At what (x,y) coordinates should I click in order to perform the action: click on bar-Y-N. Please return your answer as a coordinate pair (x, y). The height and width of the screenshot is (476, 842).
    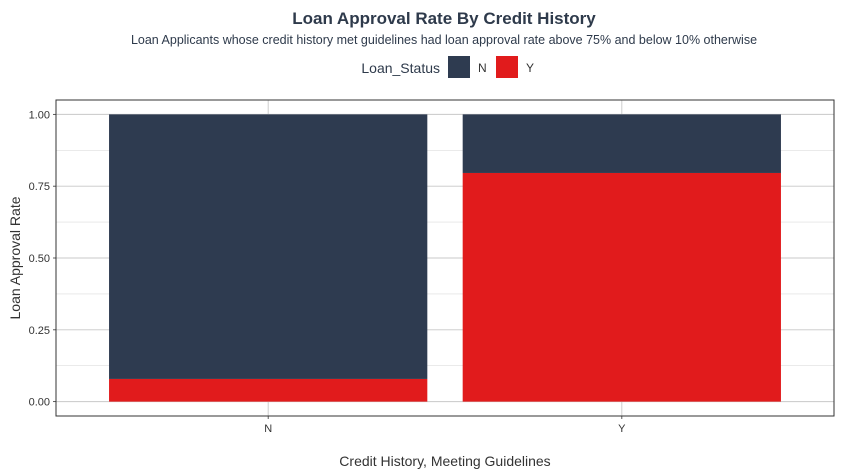
    Looking at the image, I should click on (621, 143).